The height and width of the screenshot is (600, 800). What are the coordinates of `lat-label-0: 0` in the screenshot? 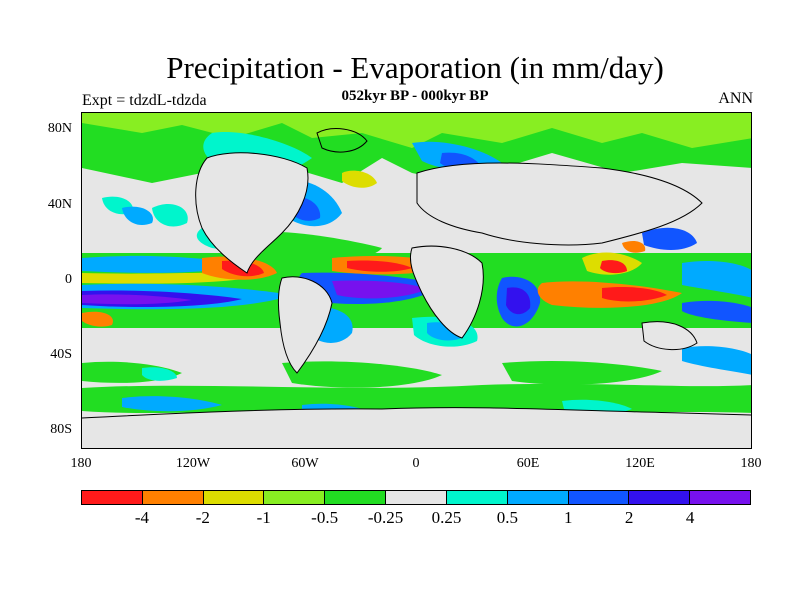 It's located at (68, 279).